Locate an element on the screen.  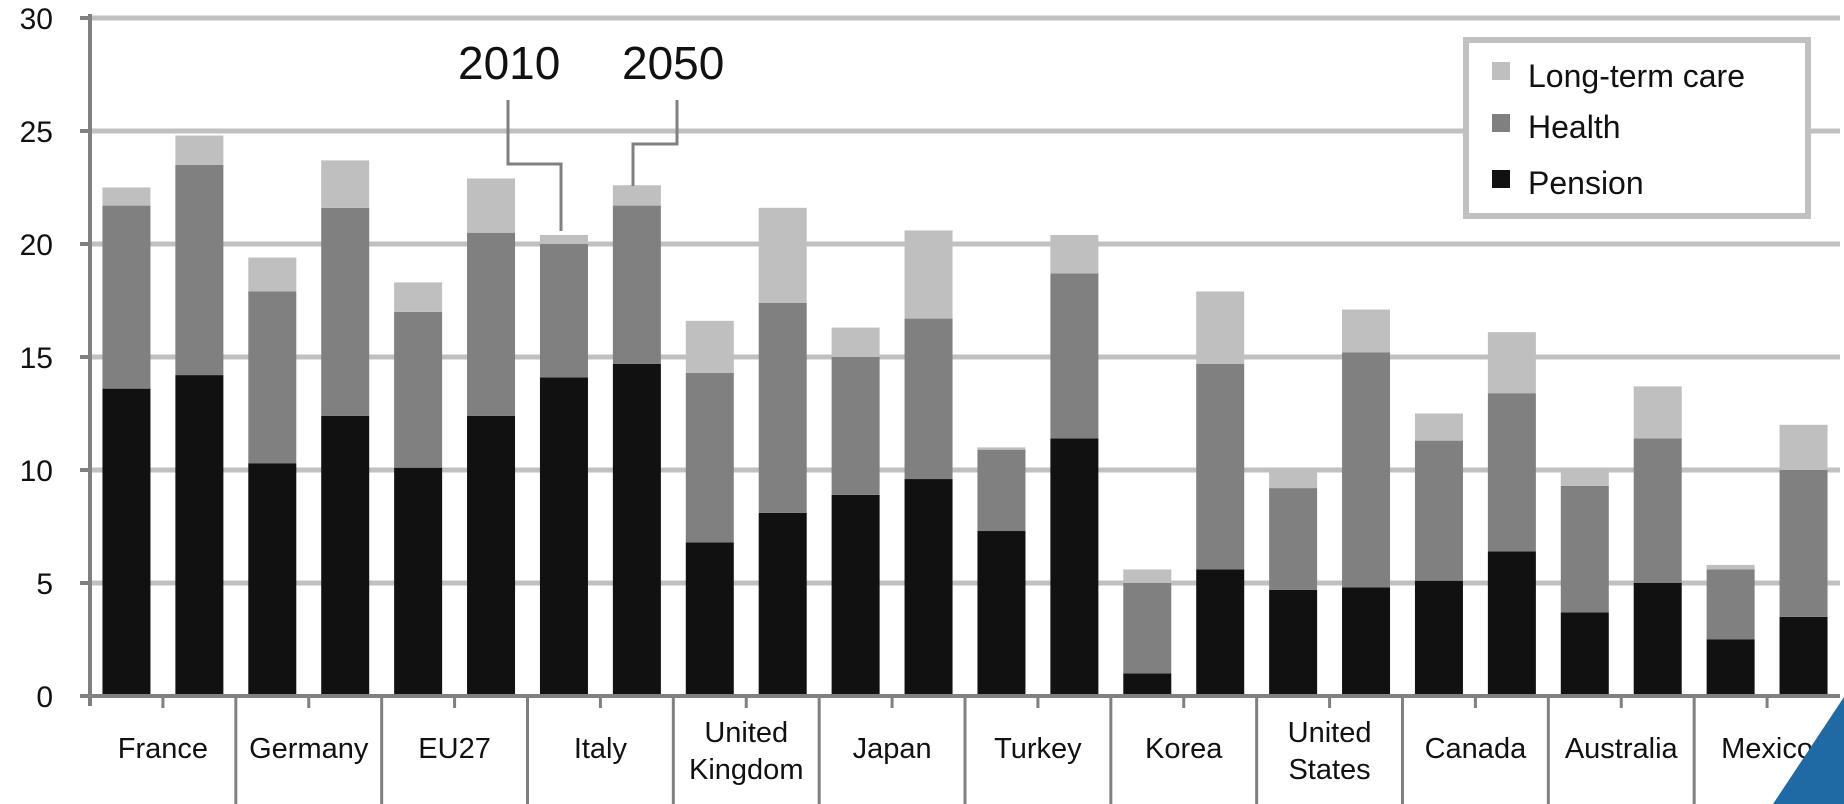
legend-swatch-pension is located at coordinates (1501, 179).